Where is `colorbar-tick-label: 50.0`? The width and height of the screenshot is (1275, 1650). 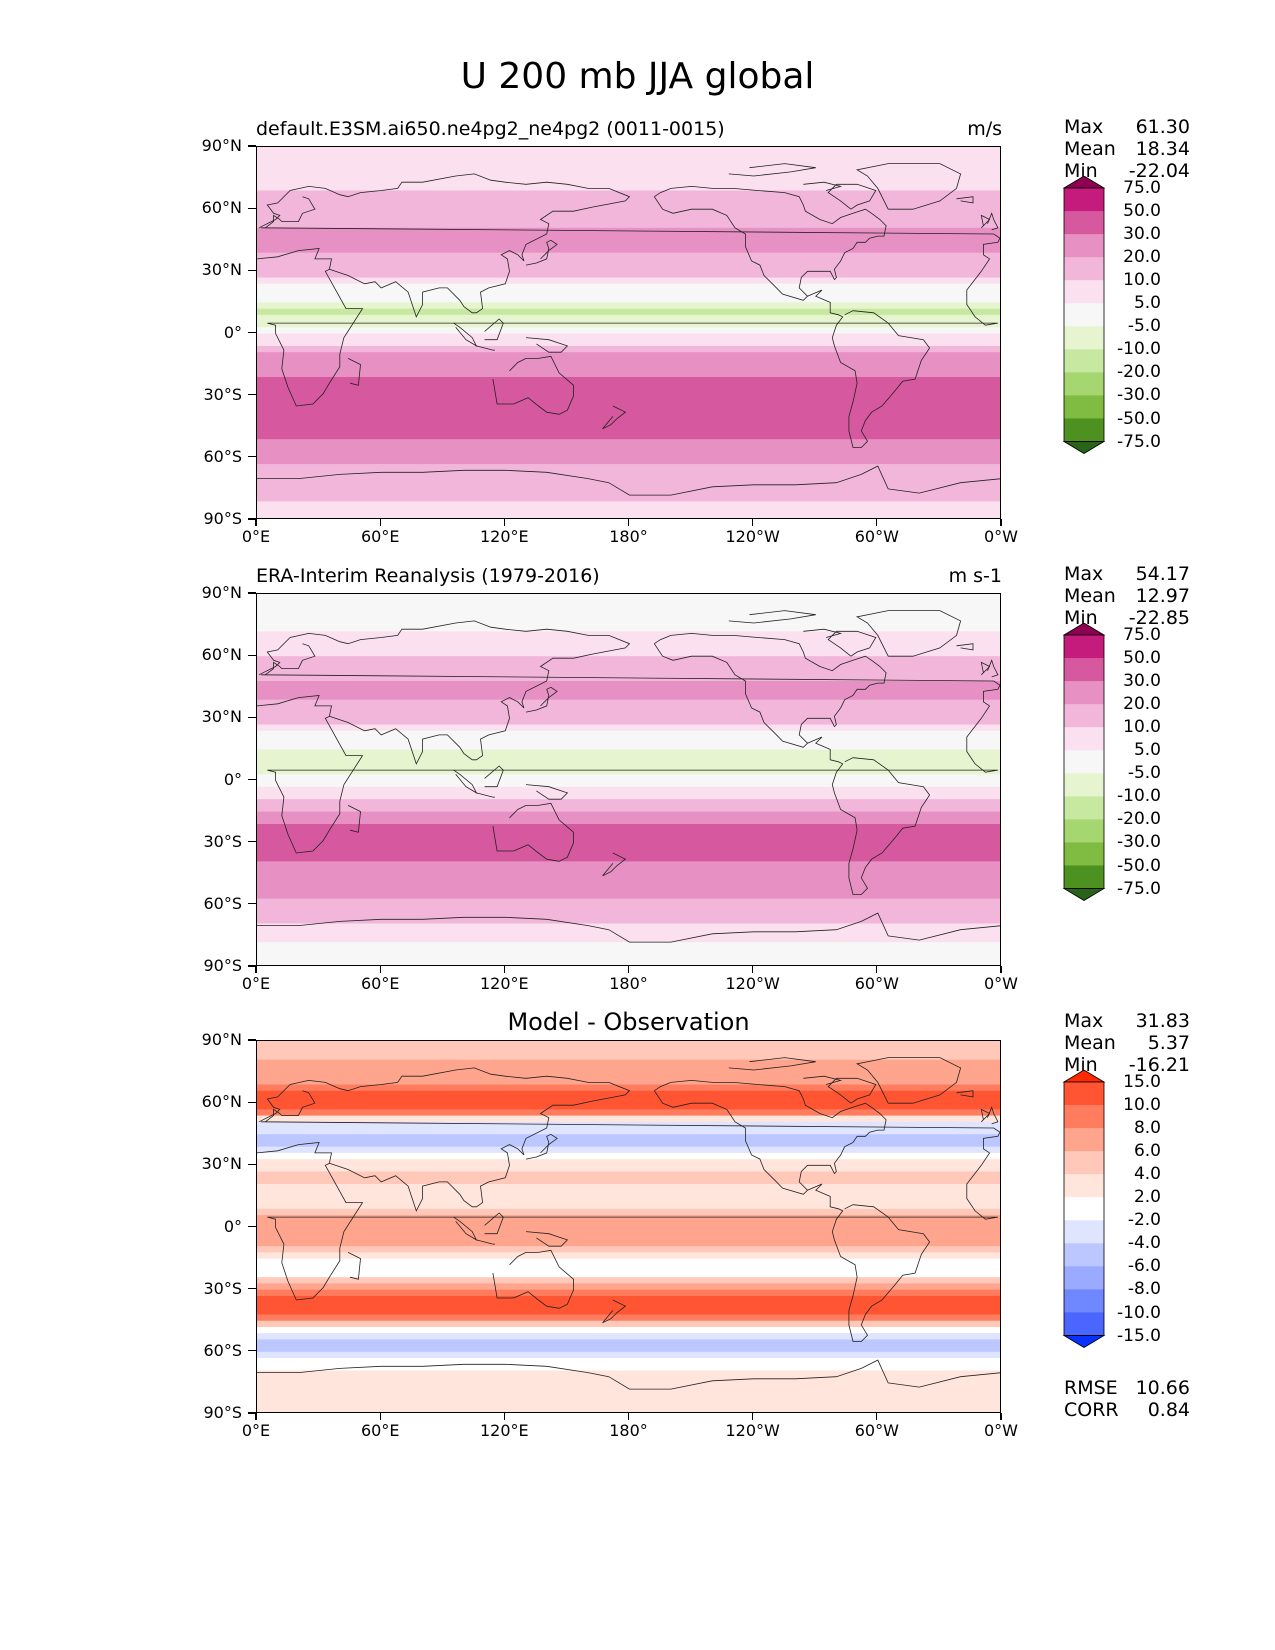
colorbar-tick-label: 50.0 is located at coordinates (1142, 211).